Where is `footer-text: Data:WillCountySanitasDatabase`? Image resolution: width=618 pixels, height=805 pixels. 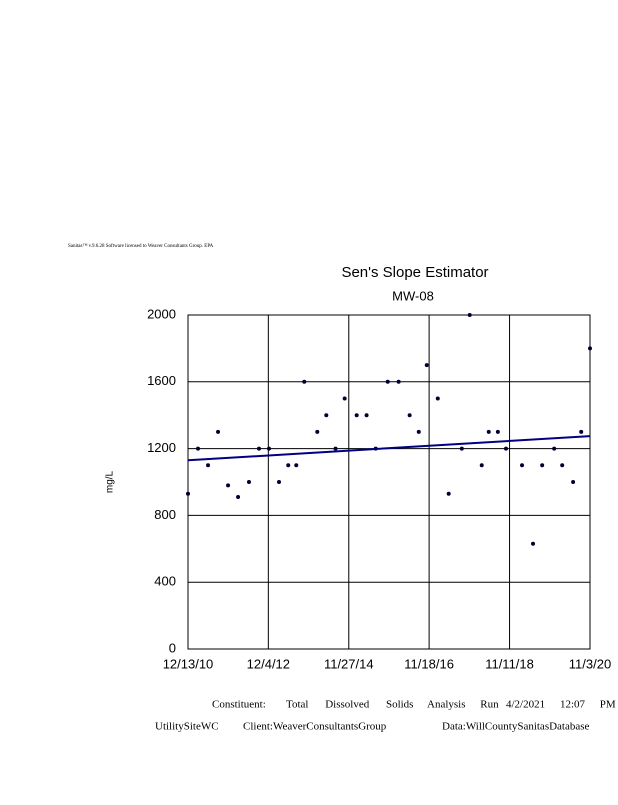
footer-text: Data:WillCountySanitasDatabase is located at coordinates (516, 727).